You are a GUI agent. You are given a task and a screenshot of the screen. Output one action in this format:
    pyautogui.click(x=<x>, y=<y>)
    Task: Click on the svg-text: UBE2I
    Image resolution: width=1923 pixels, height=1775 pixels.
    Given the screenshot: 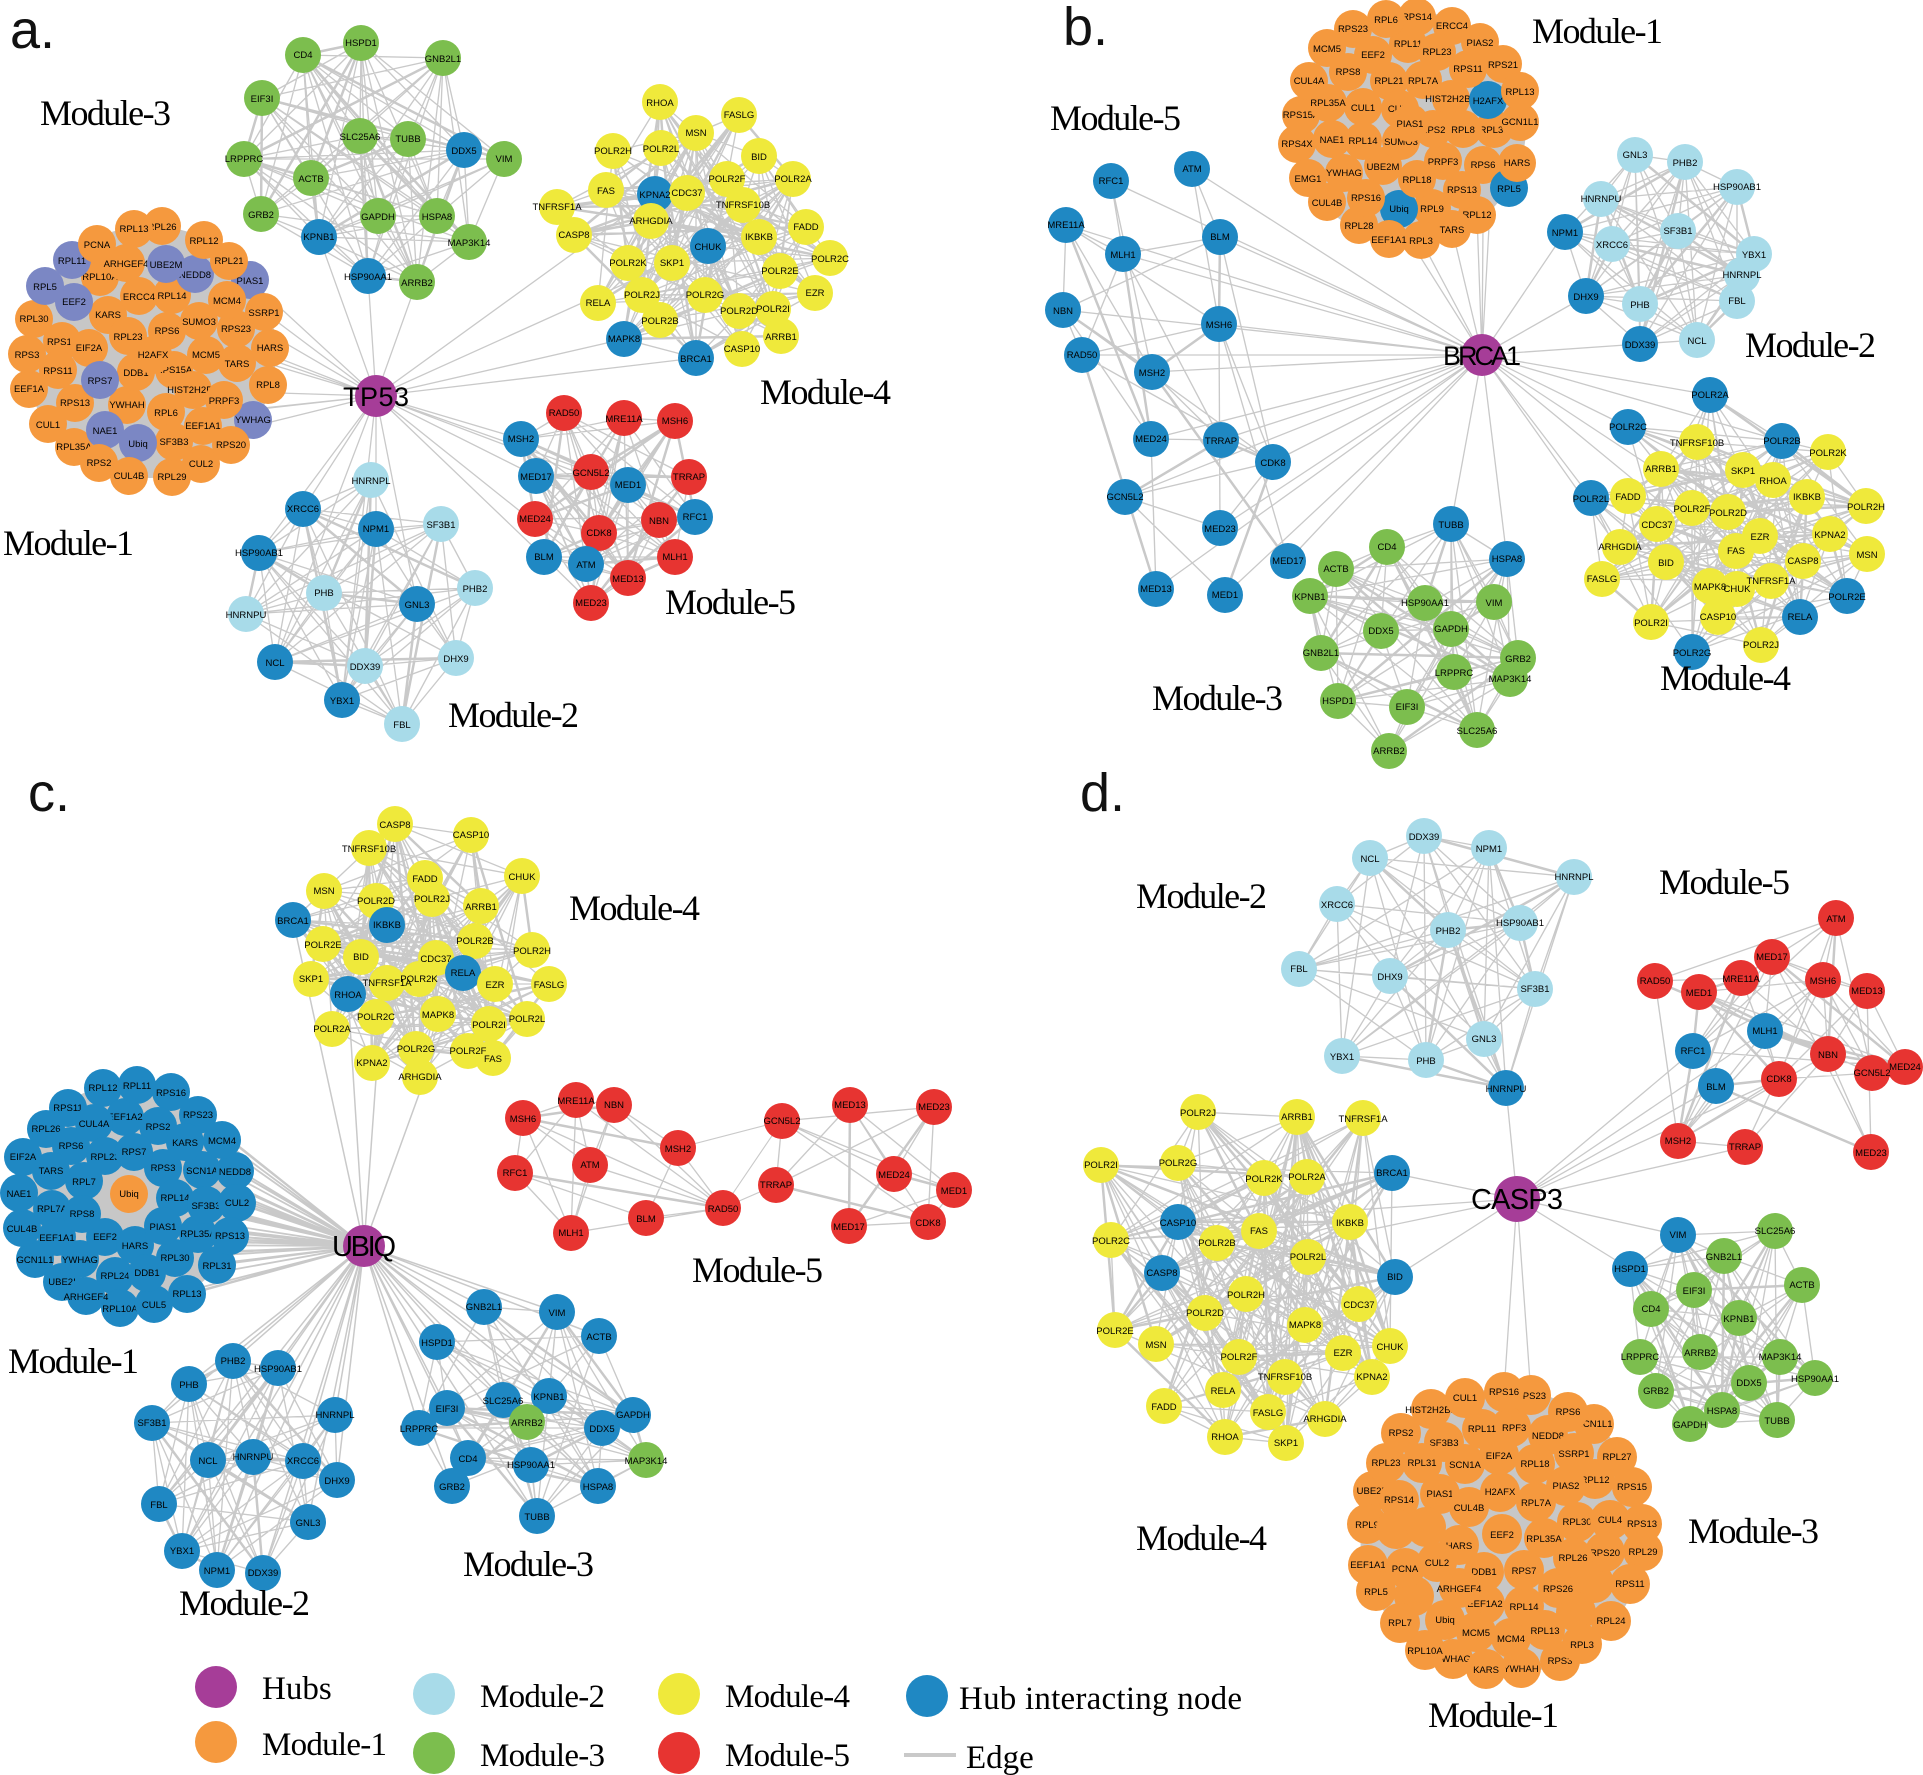 What is the action you would take?
    pyautogui.click(x=61, y=1282)
    